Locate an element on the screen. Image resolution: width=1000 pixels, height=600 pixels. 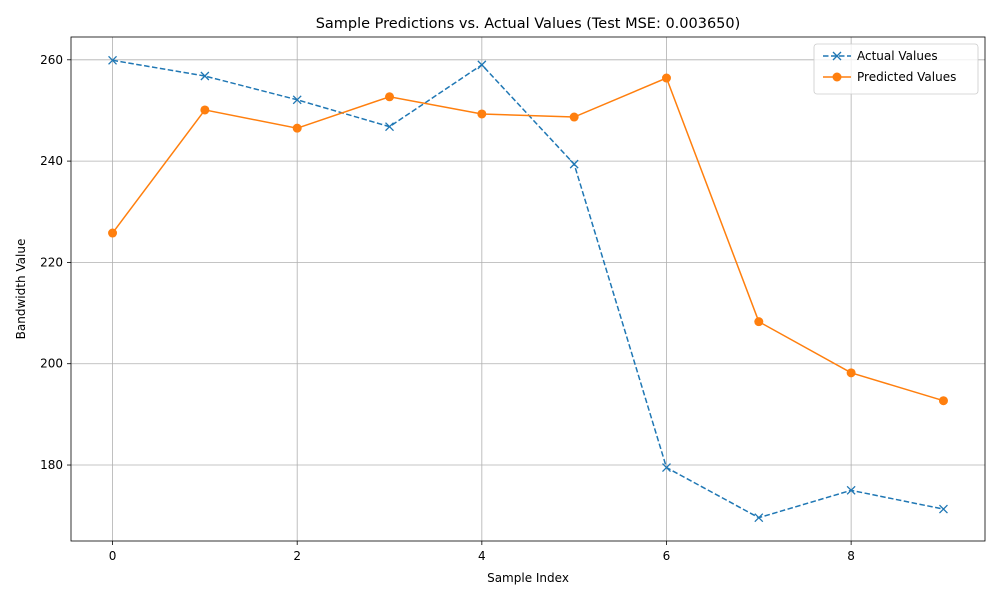
x-tick-label: 0 is located at coordinates (113, 556).